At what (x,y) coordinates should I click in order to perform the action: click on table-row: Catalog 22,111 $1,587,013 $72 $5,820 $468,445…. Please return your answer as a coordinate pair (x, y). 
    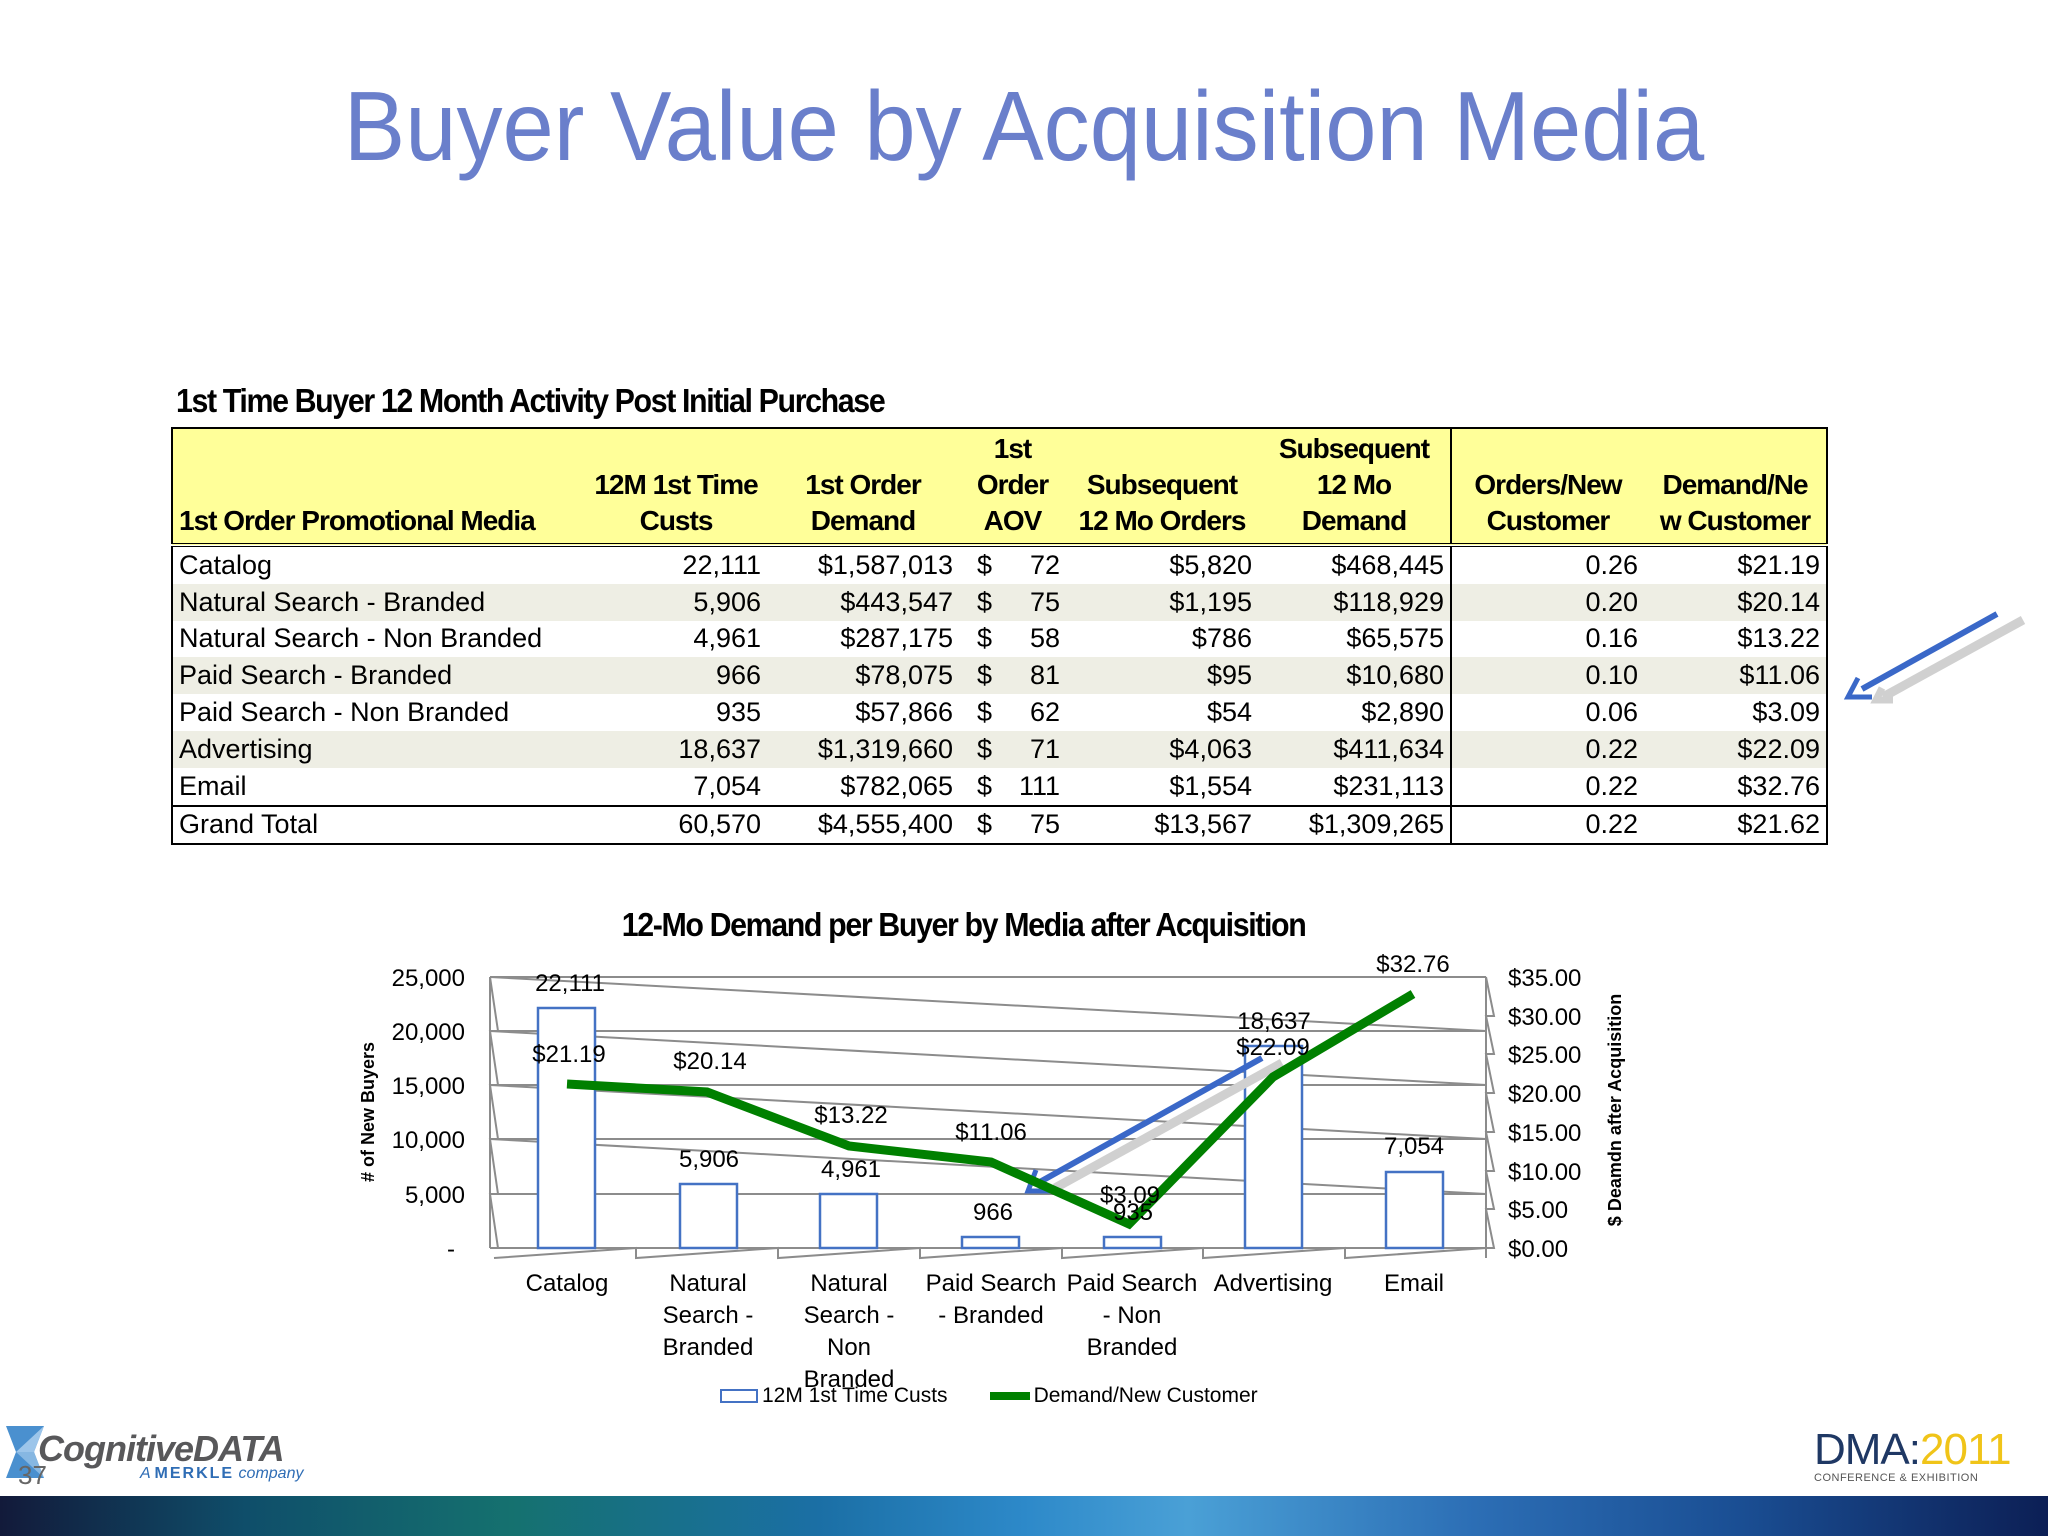
    Looking at the image, I should click on (999, 564).